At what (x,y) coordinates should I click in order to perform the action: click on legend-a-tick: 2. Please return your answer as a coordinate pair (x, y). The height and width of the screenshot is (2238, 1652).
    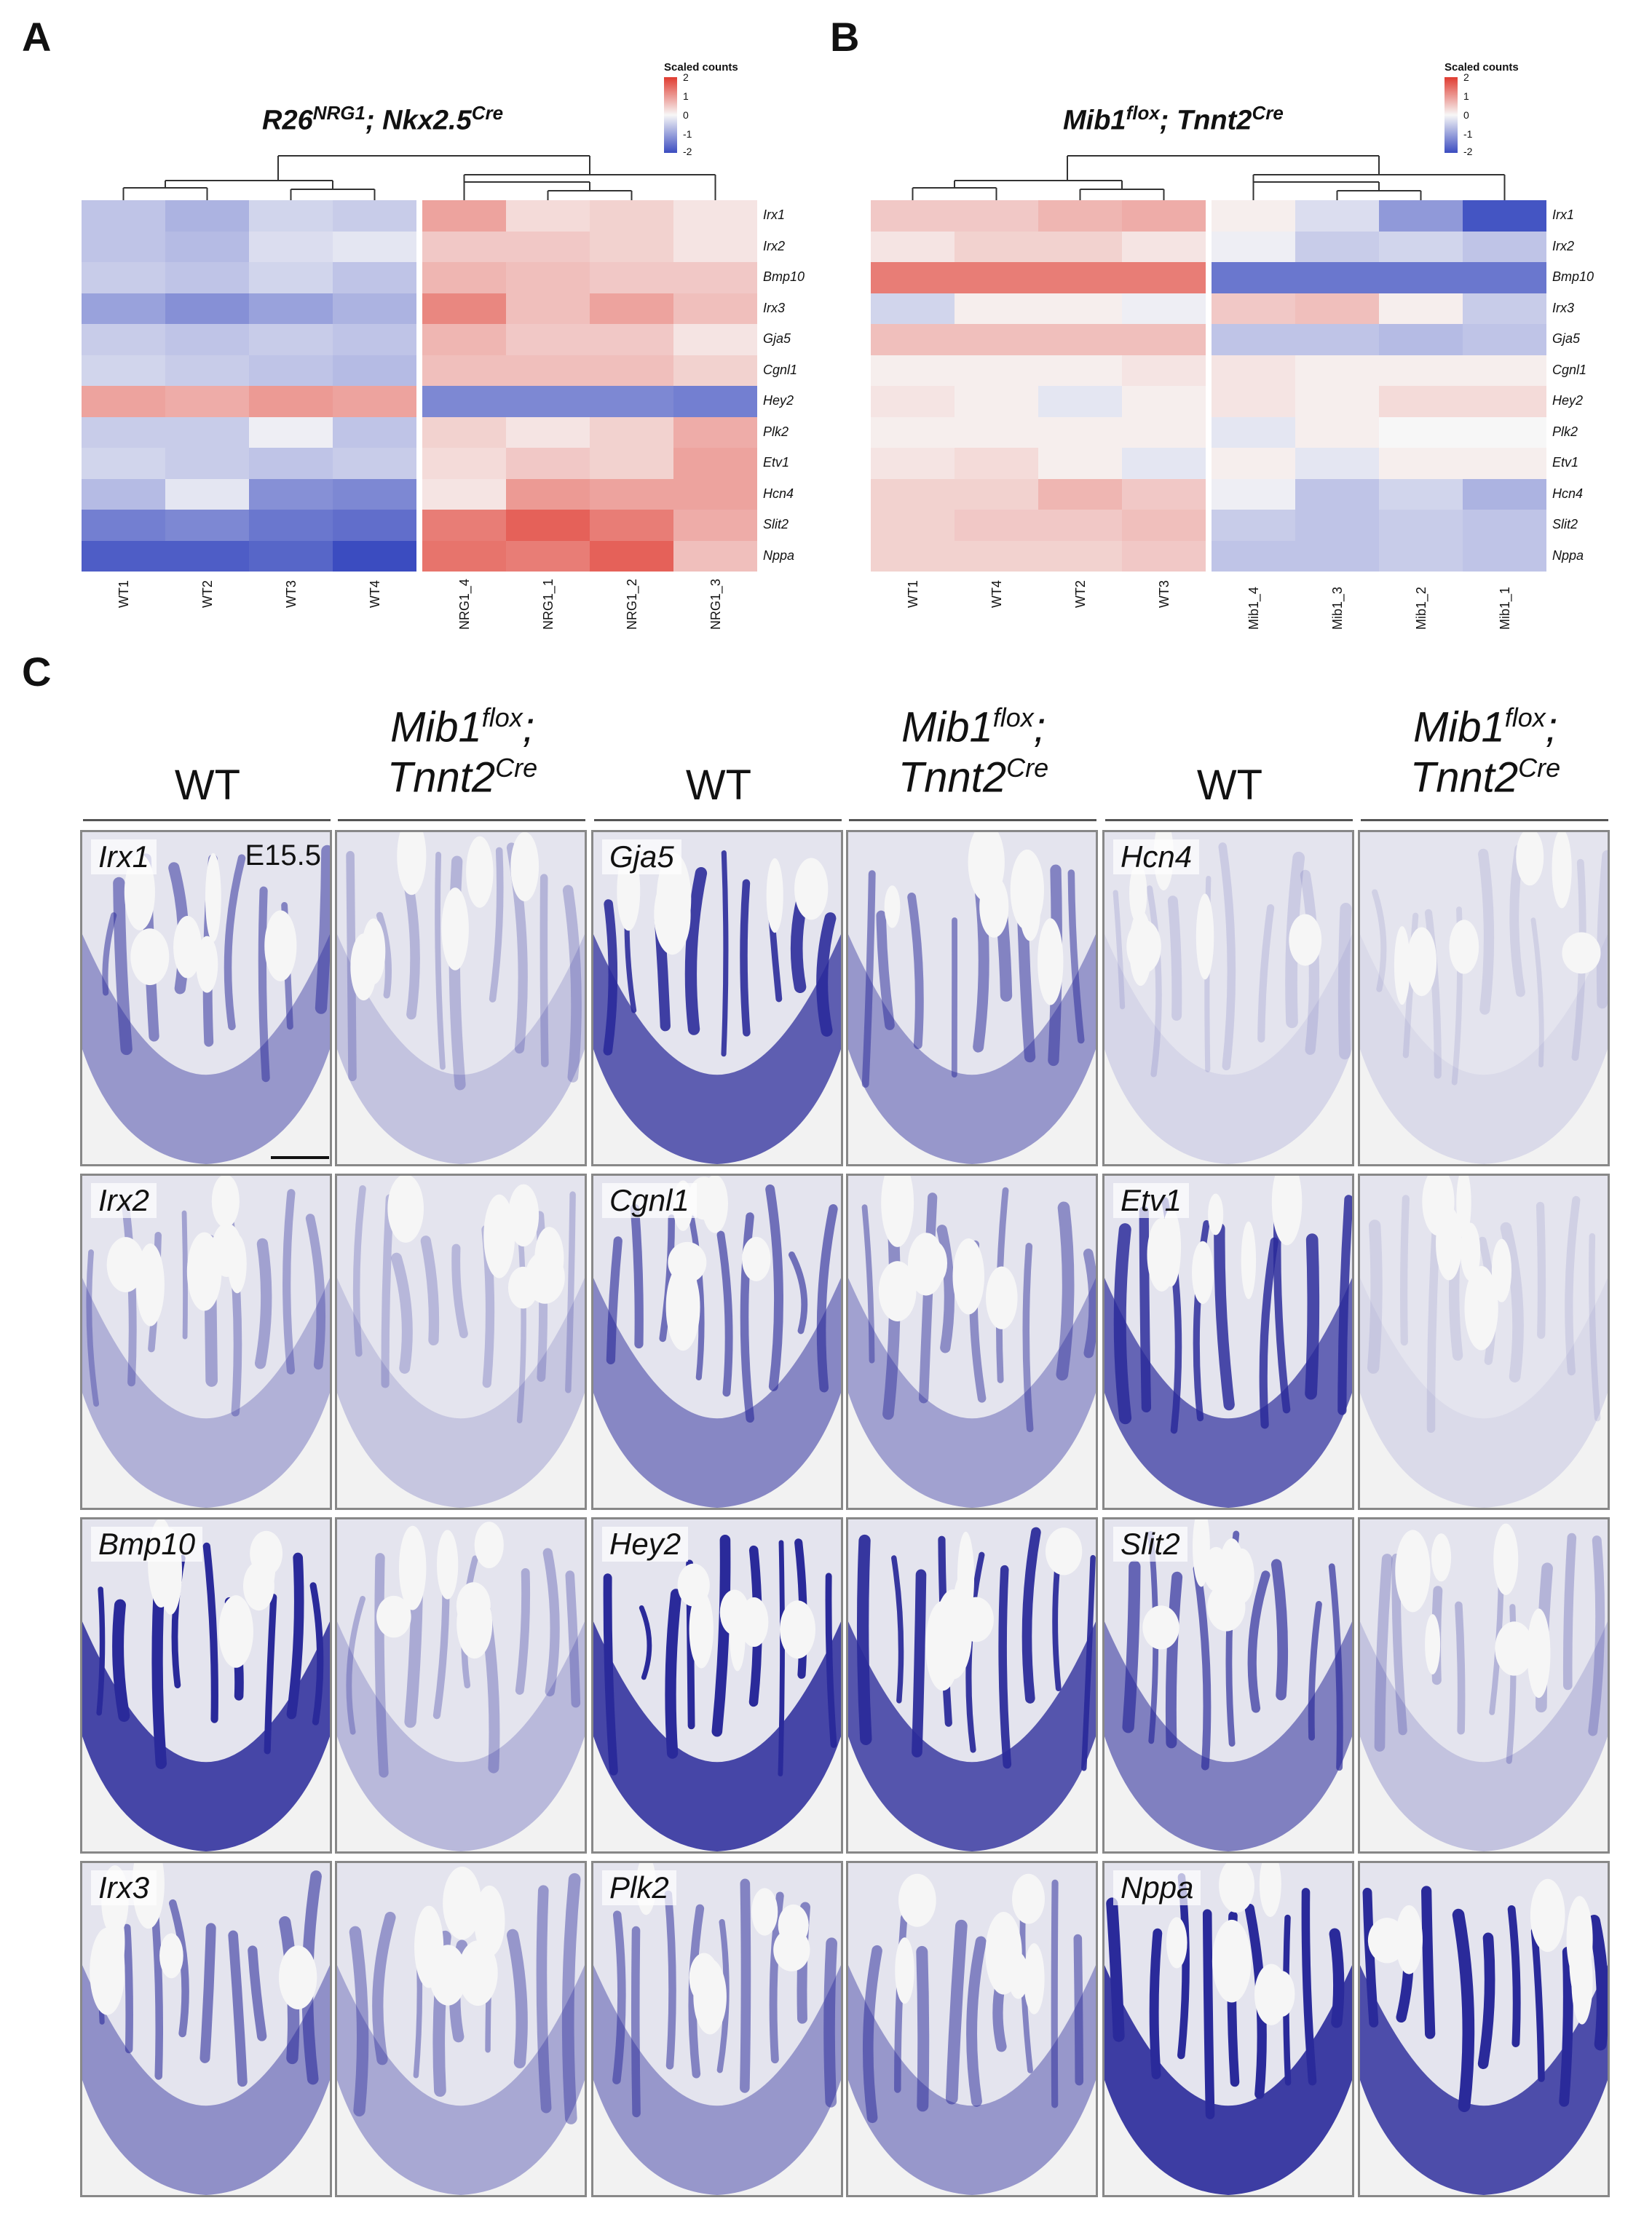
    Looking at the image, I should click on (686, 77).